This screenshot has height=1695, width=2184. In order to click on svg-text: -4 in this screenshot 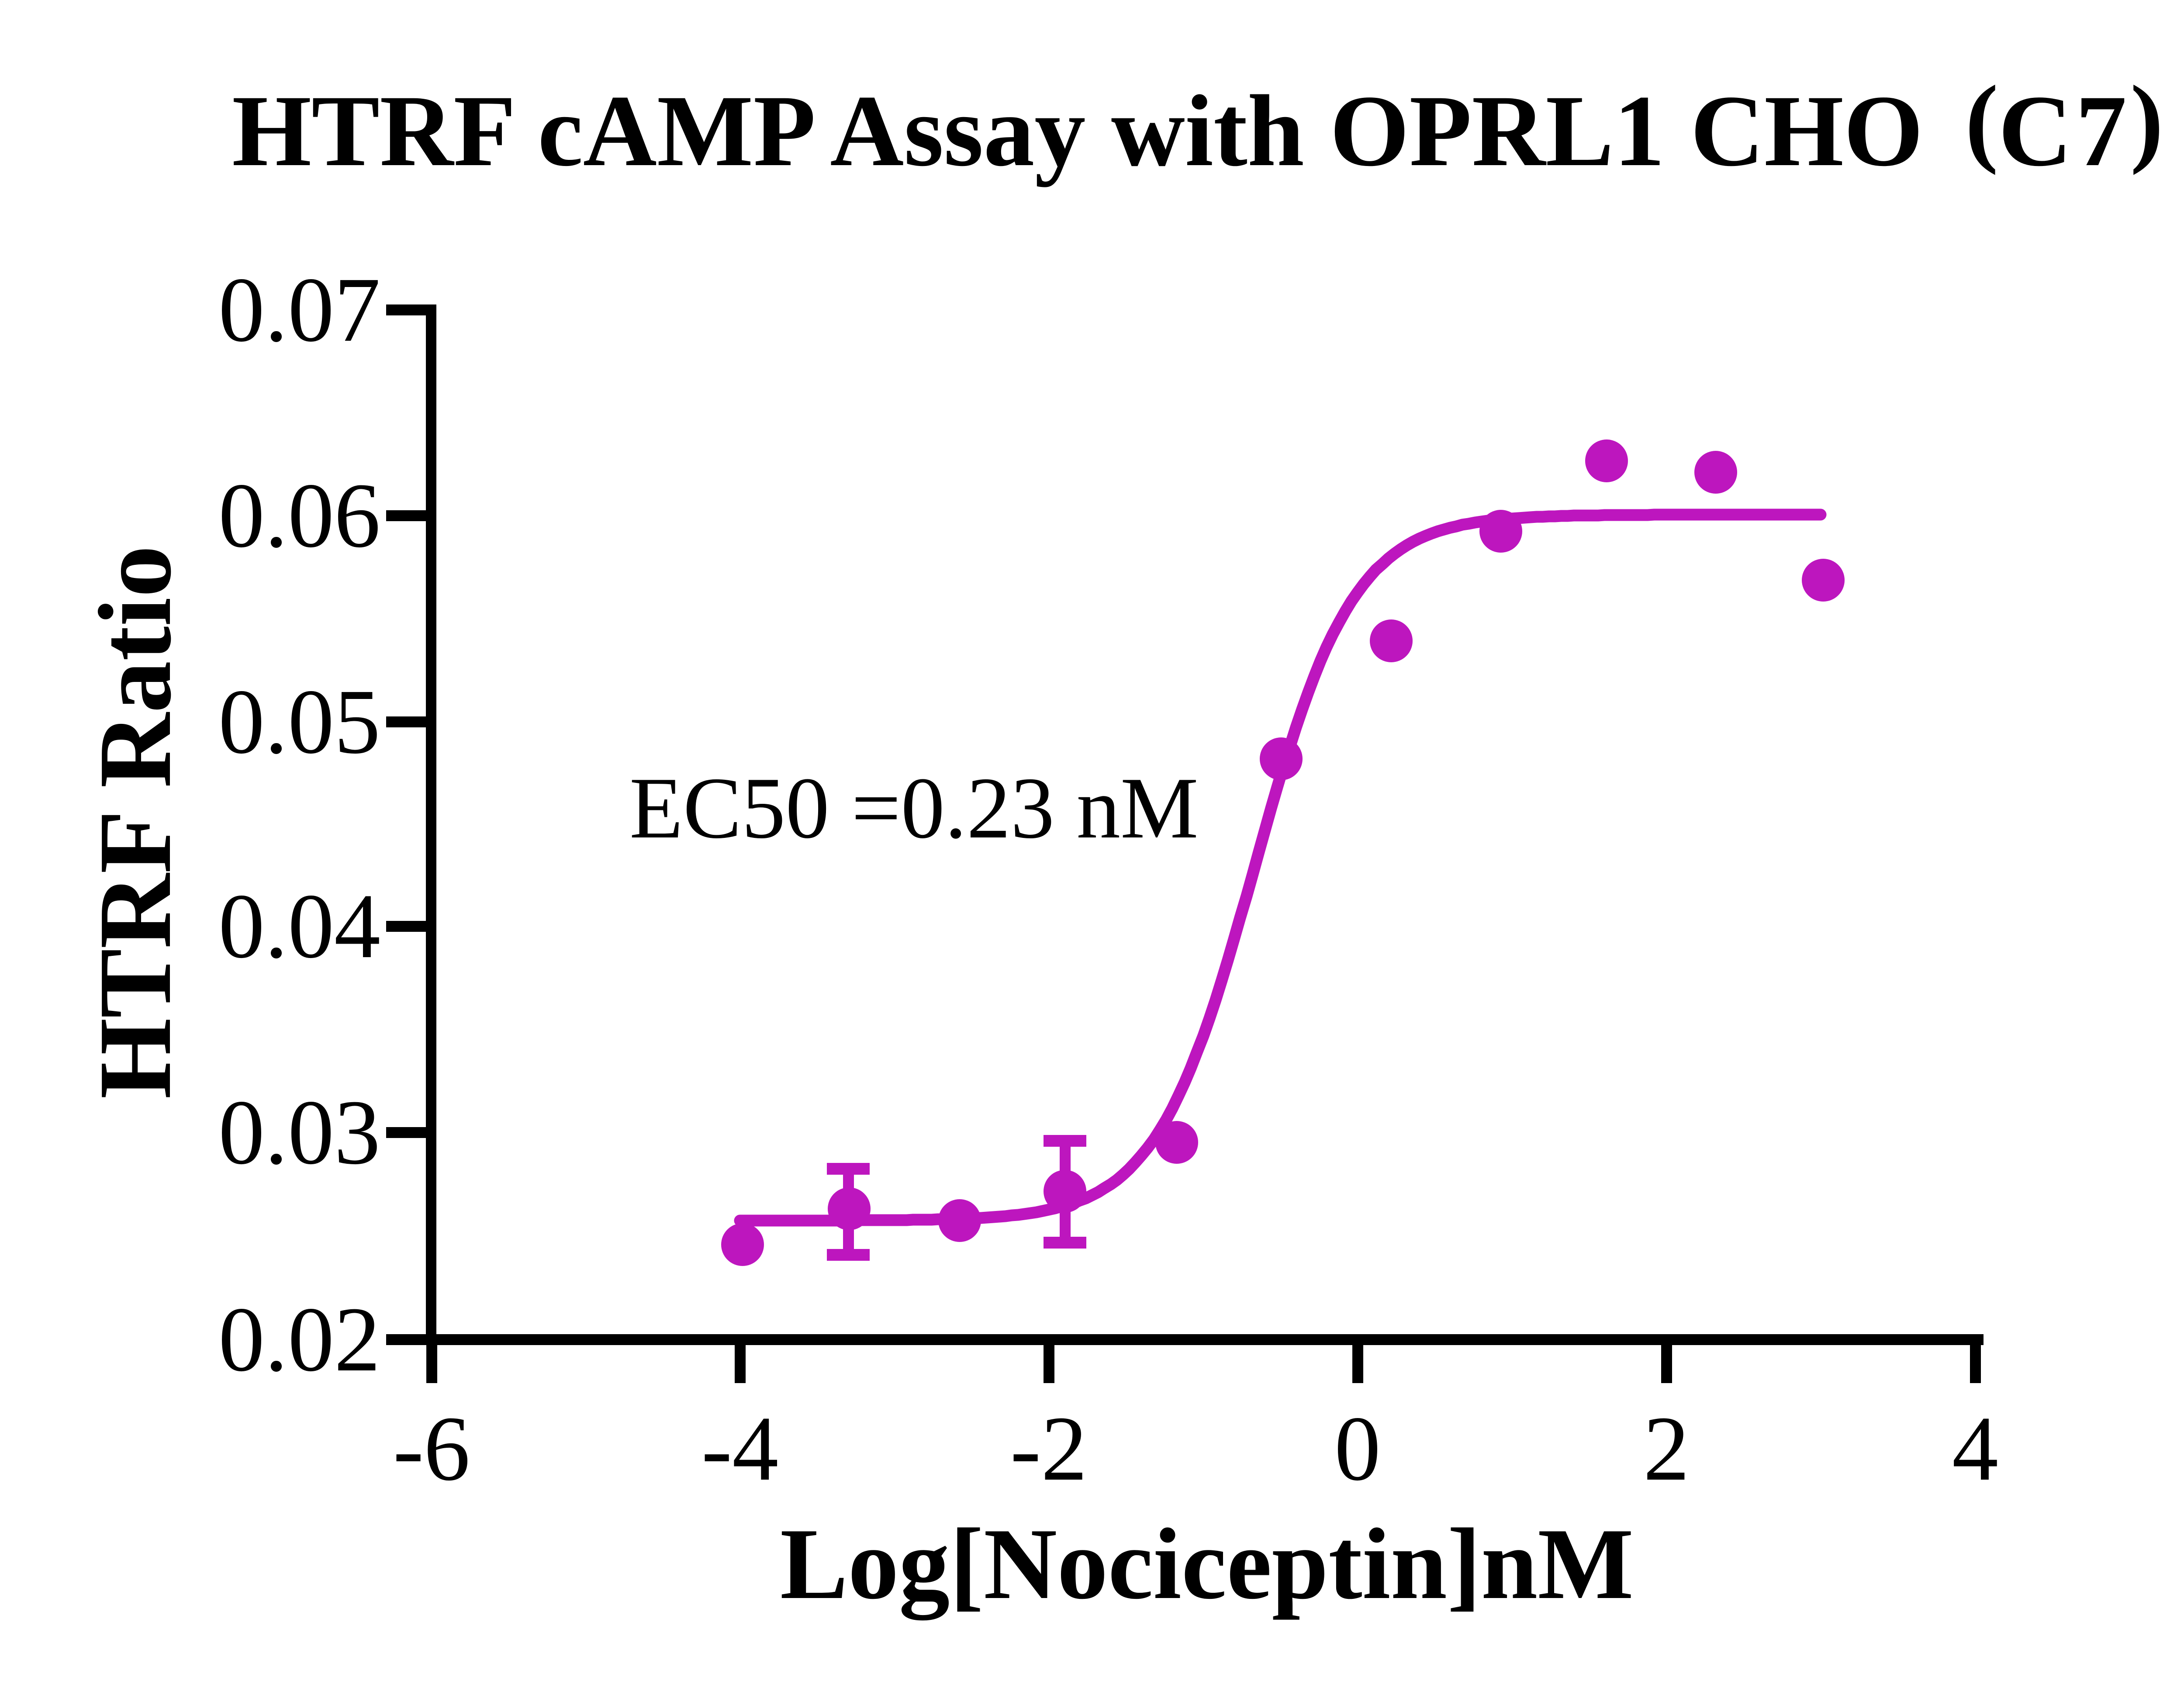, I will do `click(740, 1448)`.